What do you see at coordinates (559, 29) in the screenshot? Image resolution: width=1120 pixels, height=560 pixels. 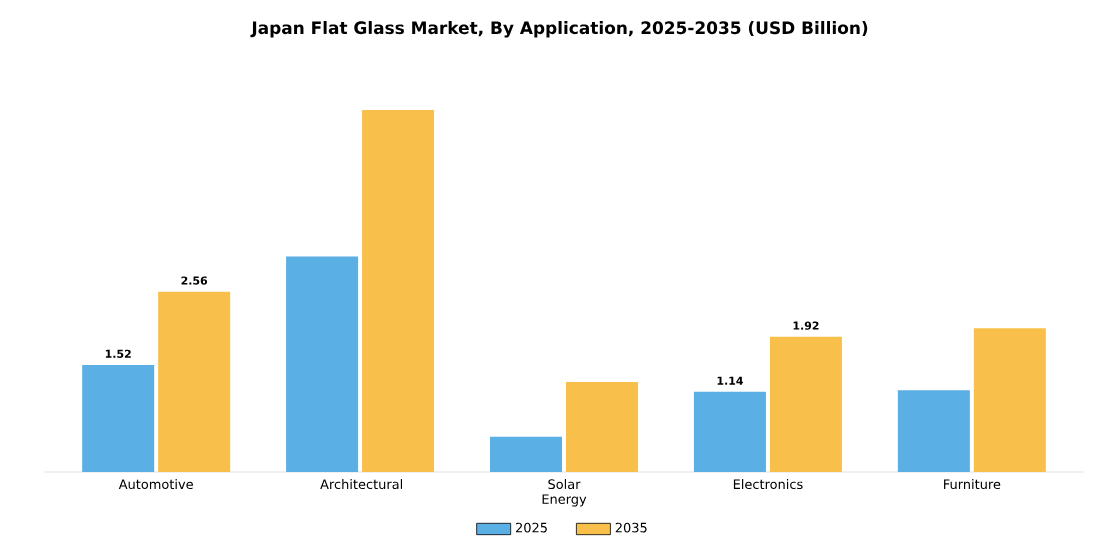 I see `chart-title: Japan Flat Glass Market, By Application, 2025-2035 (USD Billion)` at bounding box center [559, 29].